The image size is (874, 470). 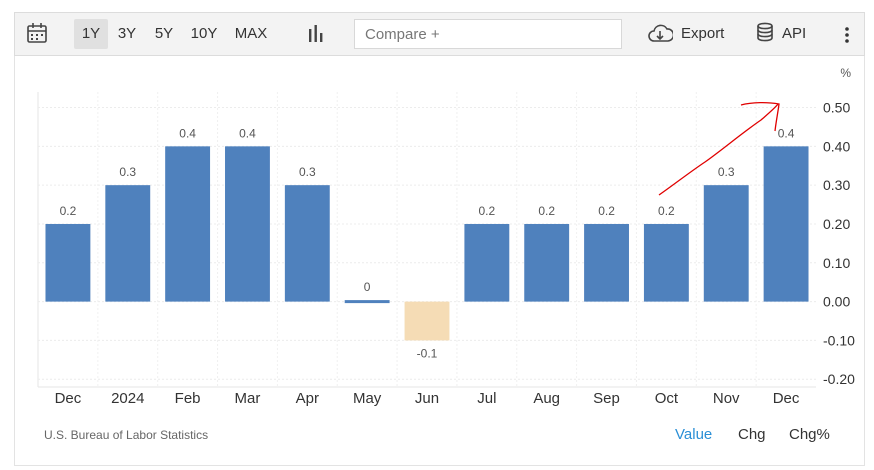 I want to click on chart-toolbar: 1Y 3Y 5Y 10Y MAX Export API, so click(x=439, y=34).